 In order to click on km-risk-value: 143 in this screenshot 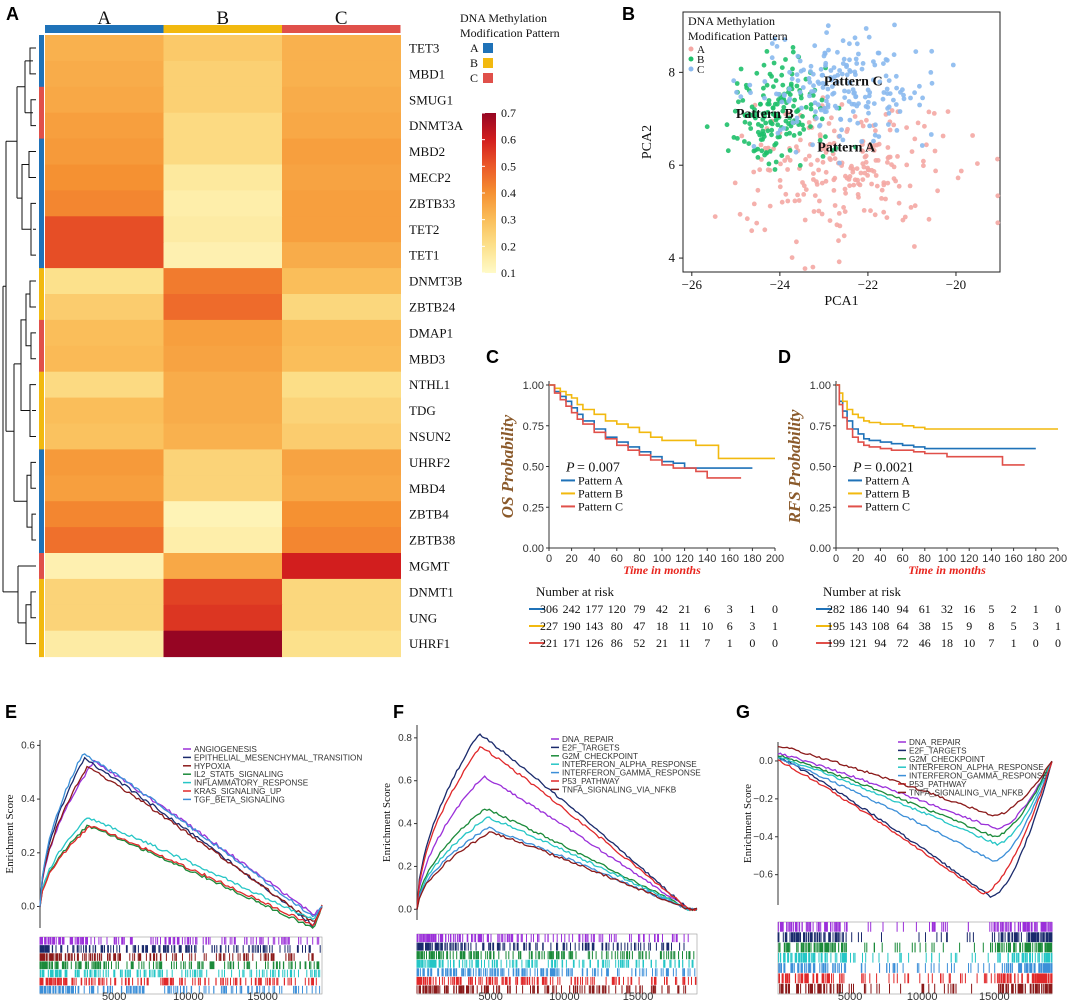, I will do `click(858, 626)`.